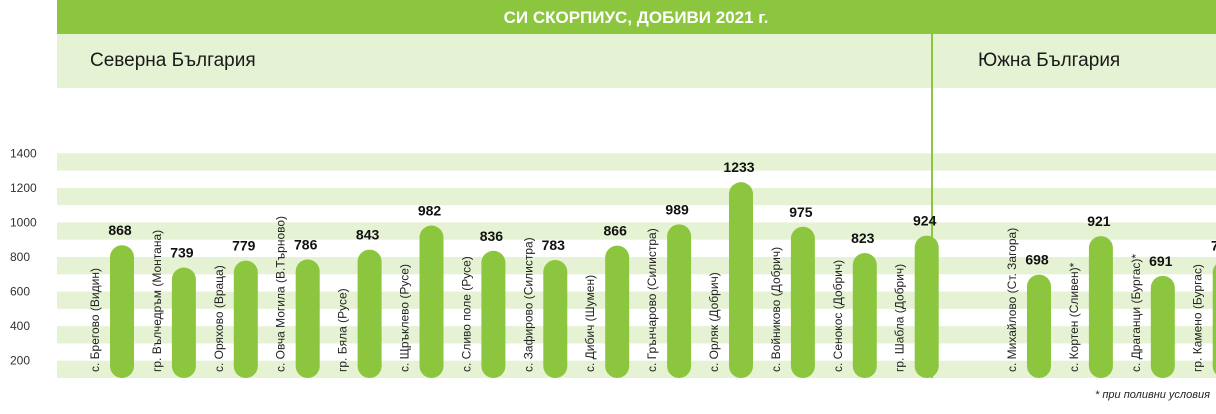  I want to click on category-label: с. Щръклево (Русе), so click(405, 318).